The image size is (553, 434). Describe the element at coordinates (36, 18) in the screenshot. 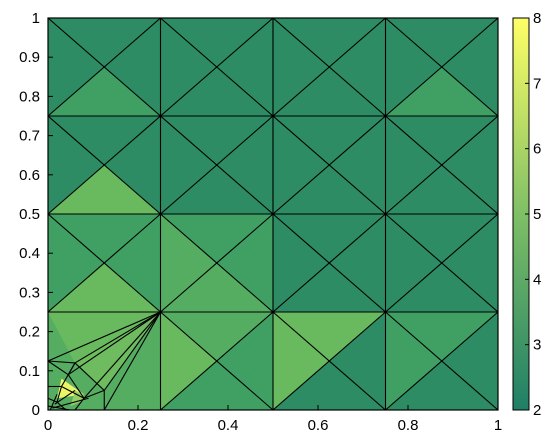

I see `y-tick-label-10: 1` at that location.